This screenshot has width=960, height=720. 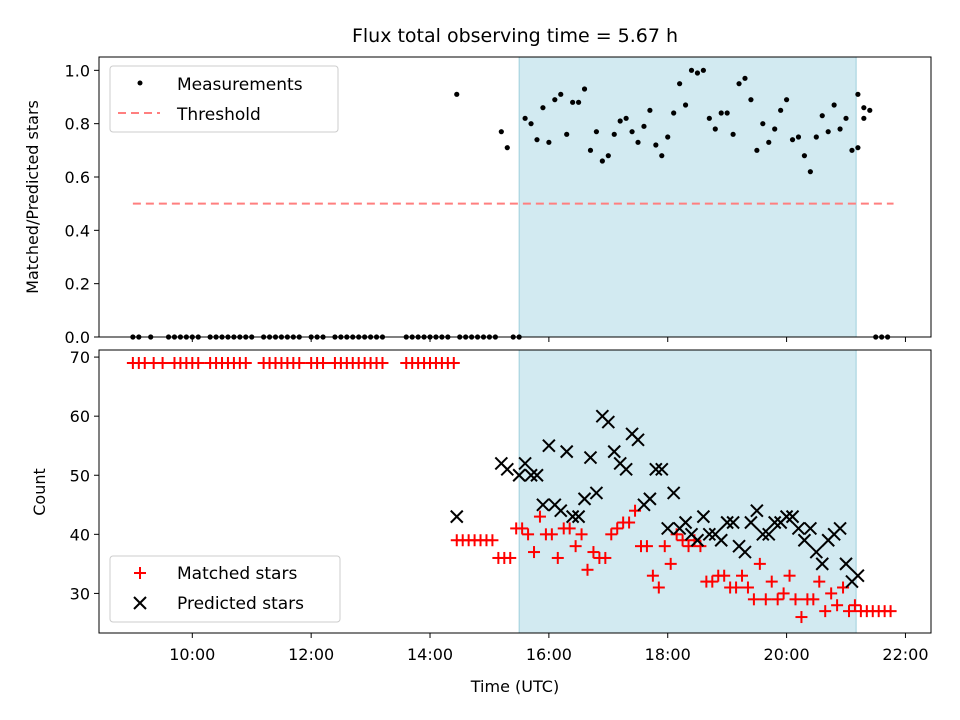 I want to click on legend-label-measurements: Measurements, so click(x=240, y=85).